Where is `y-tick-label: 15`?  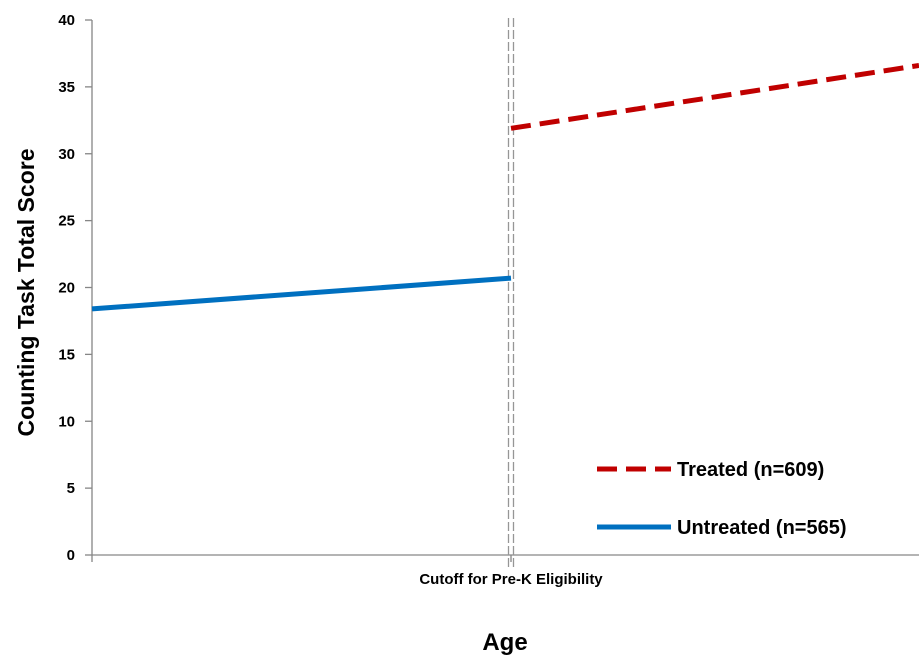
y-tick-label: 15 is located at coordinates (66, 354).